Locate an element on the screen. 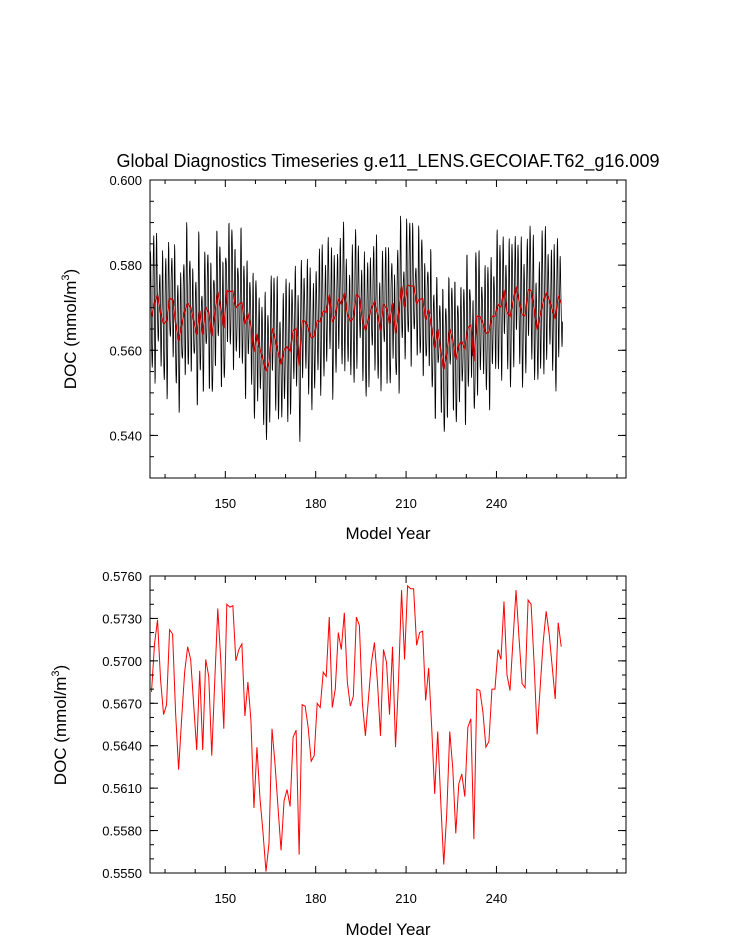 This screenshot has width=733, height=945. top-x-axis-label: Model Year is located at coordinates (387, 533).